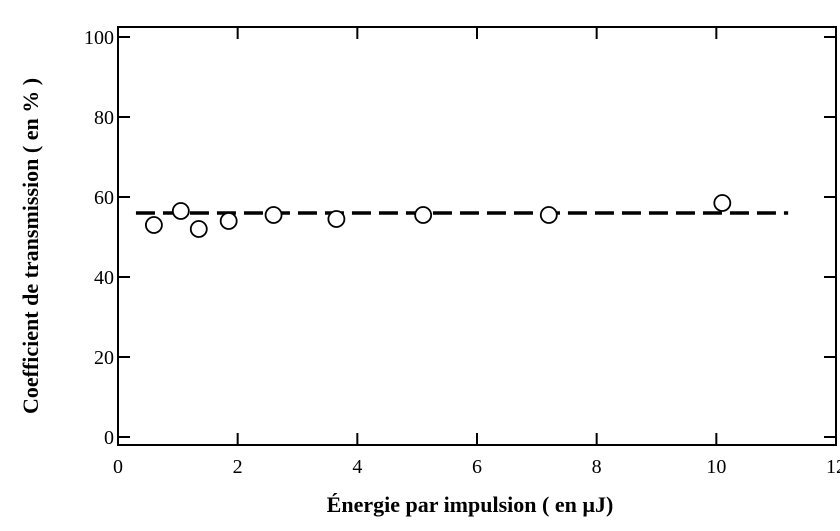 The height and width of the screenshot is (531, 840). What do you see at coordinates (30, 246) in the screenshot?
I see `y-axis-title: Coefficient de transmission ( en % )` at bounding box center [30, 246].